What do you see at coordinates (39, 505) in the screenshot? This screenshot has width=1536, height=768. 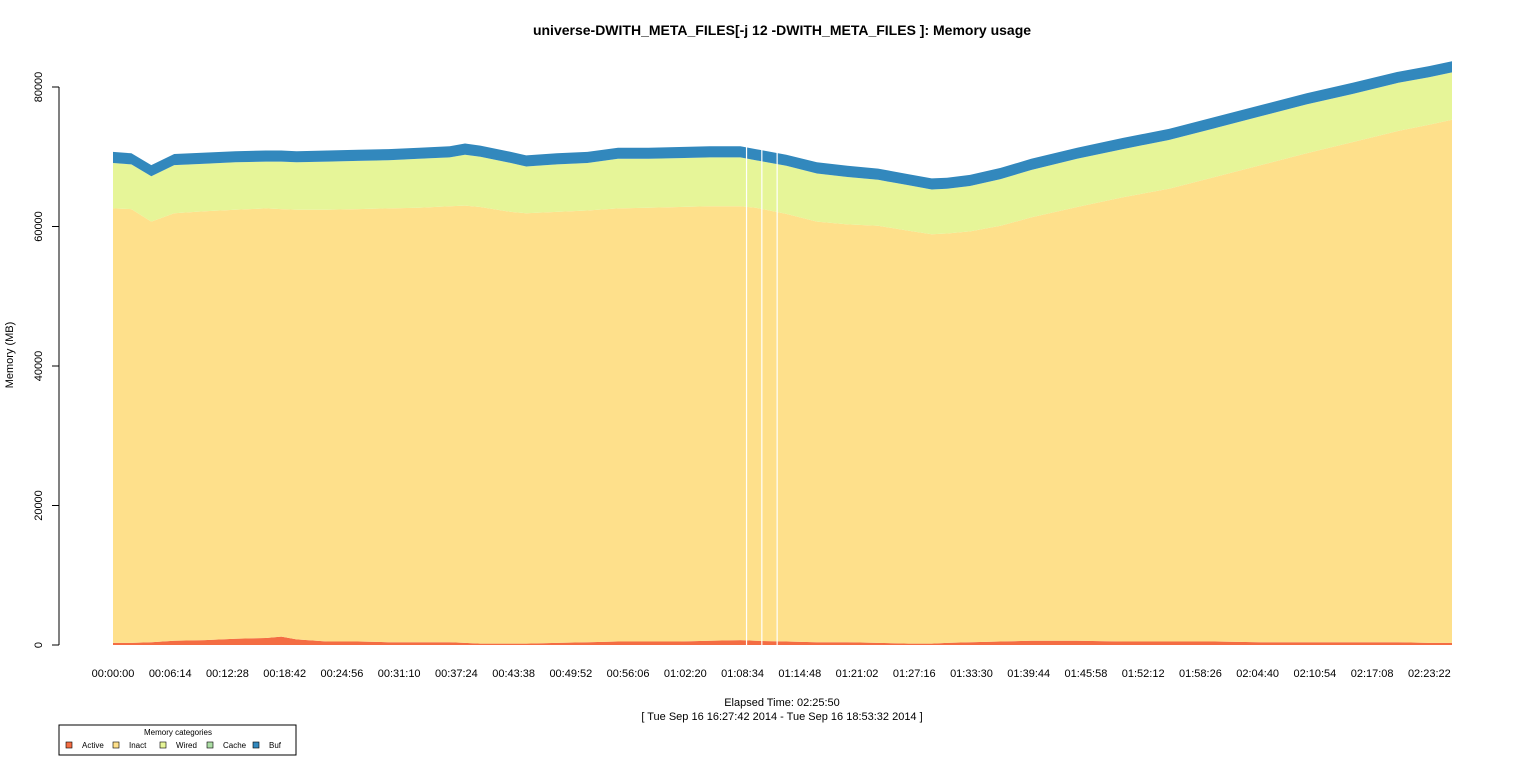 I see `y-tick-label: 20000` at bounding box center [39, 505].